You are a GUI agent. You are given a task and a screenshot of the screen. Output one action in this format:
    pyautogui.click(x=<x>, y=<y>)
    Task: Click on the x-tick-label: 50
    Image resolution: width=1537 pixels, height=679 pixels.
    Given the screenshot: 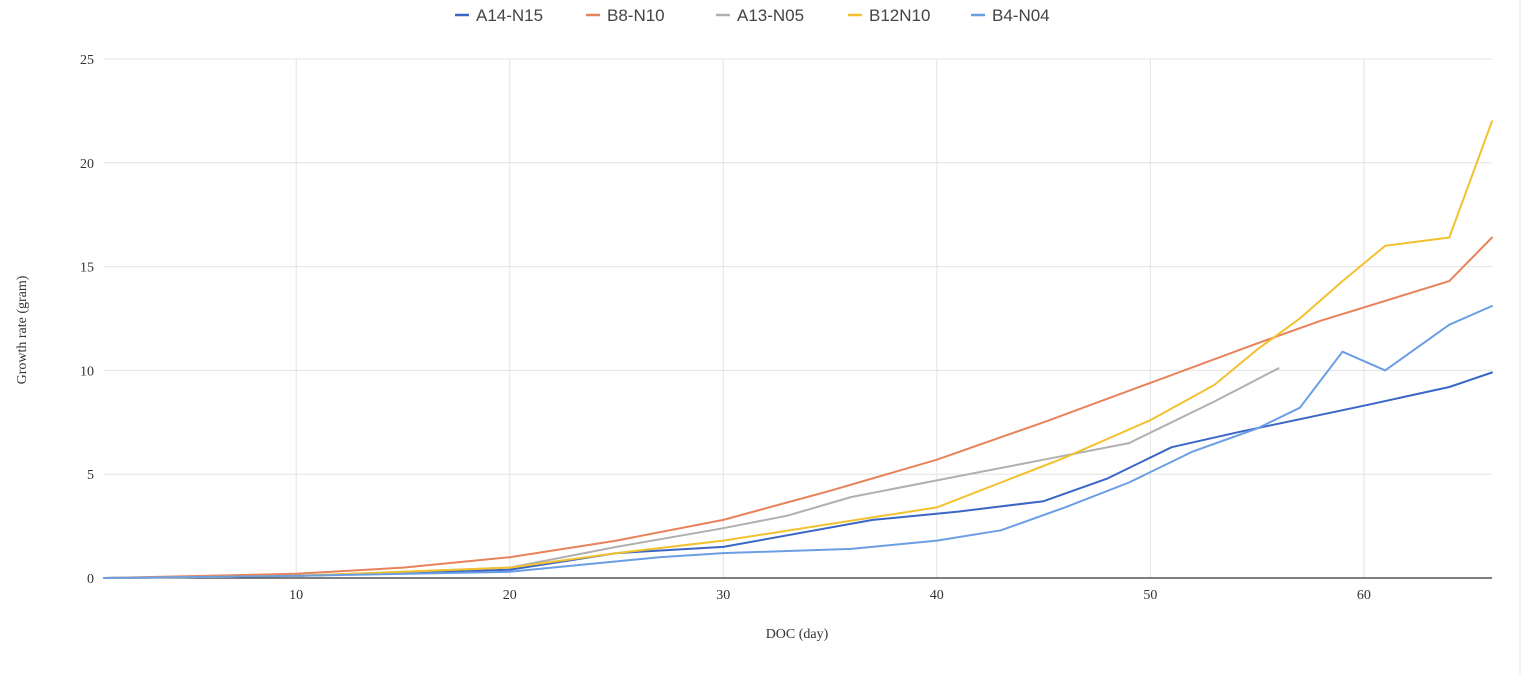 What is the action you would take?
    pyautogui.click(x=1150, y=595)
    